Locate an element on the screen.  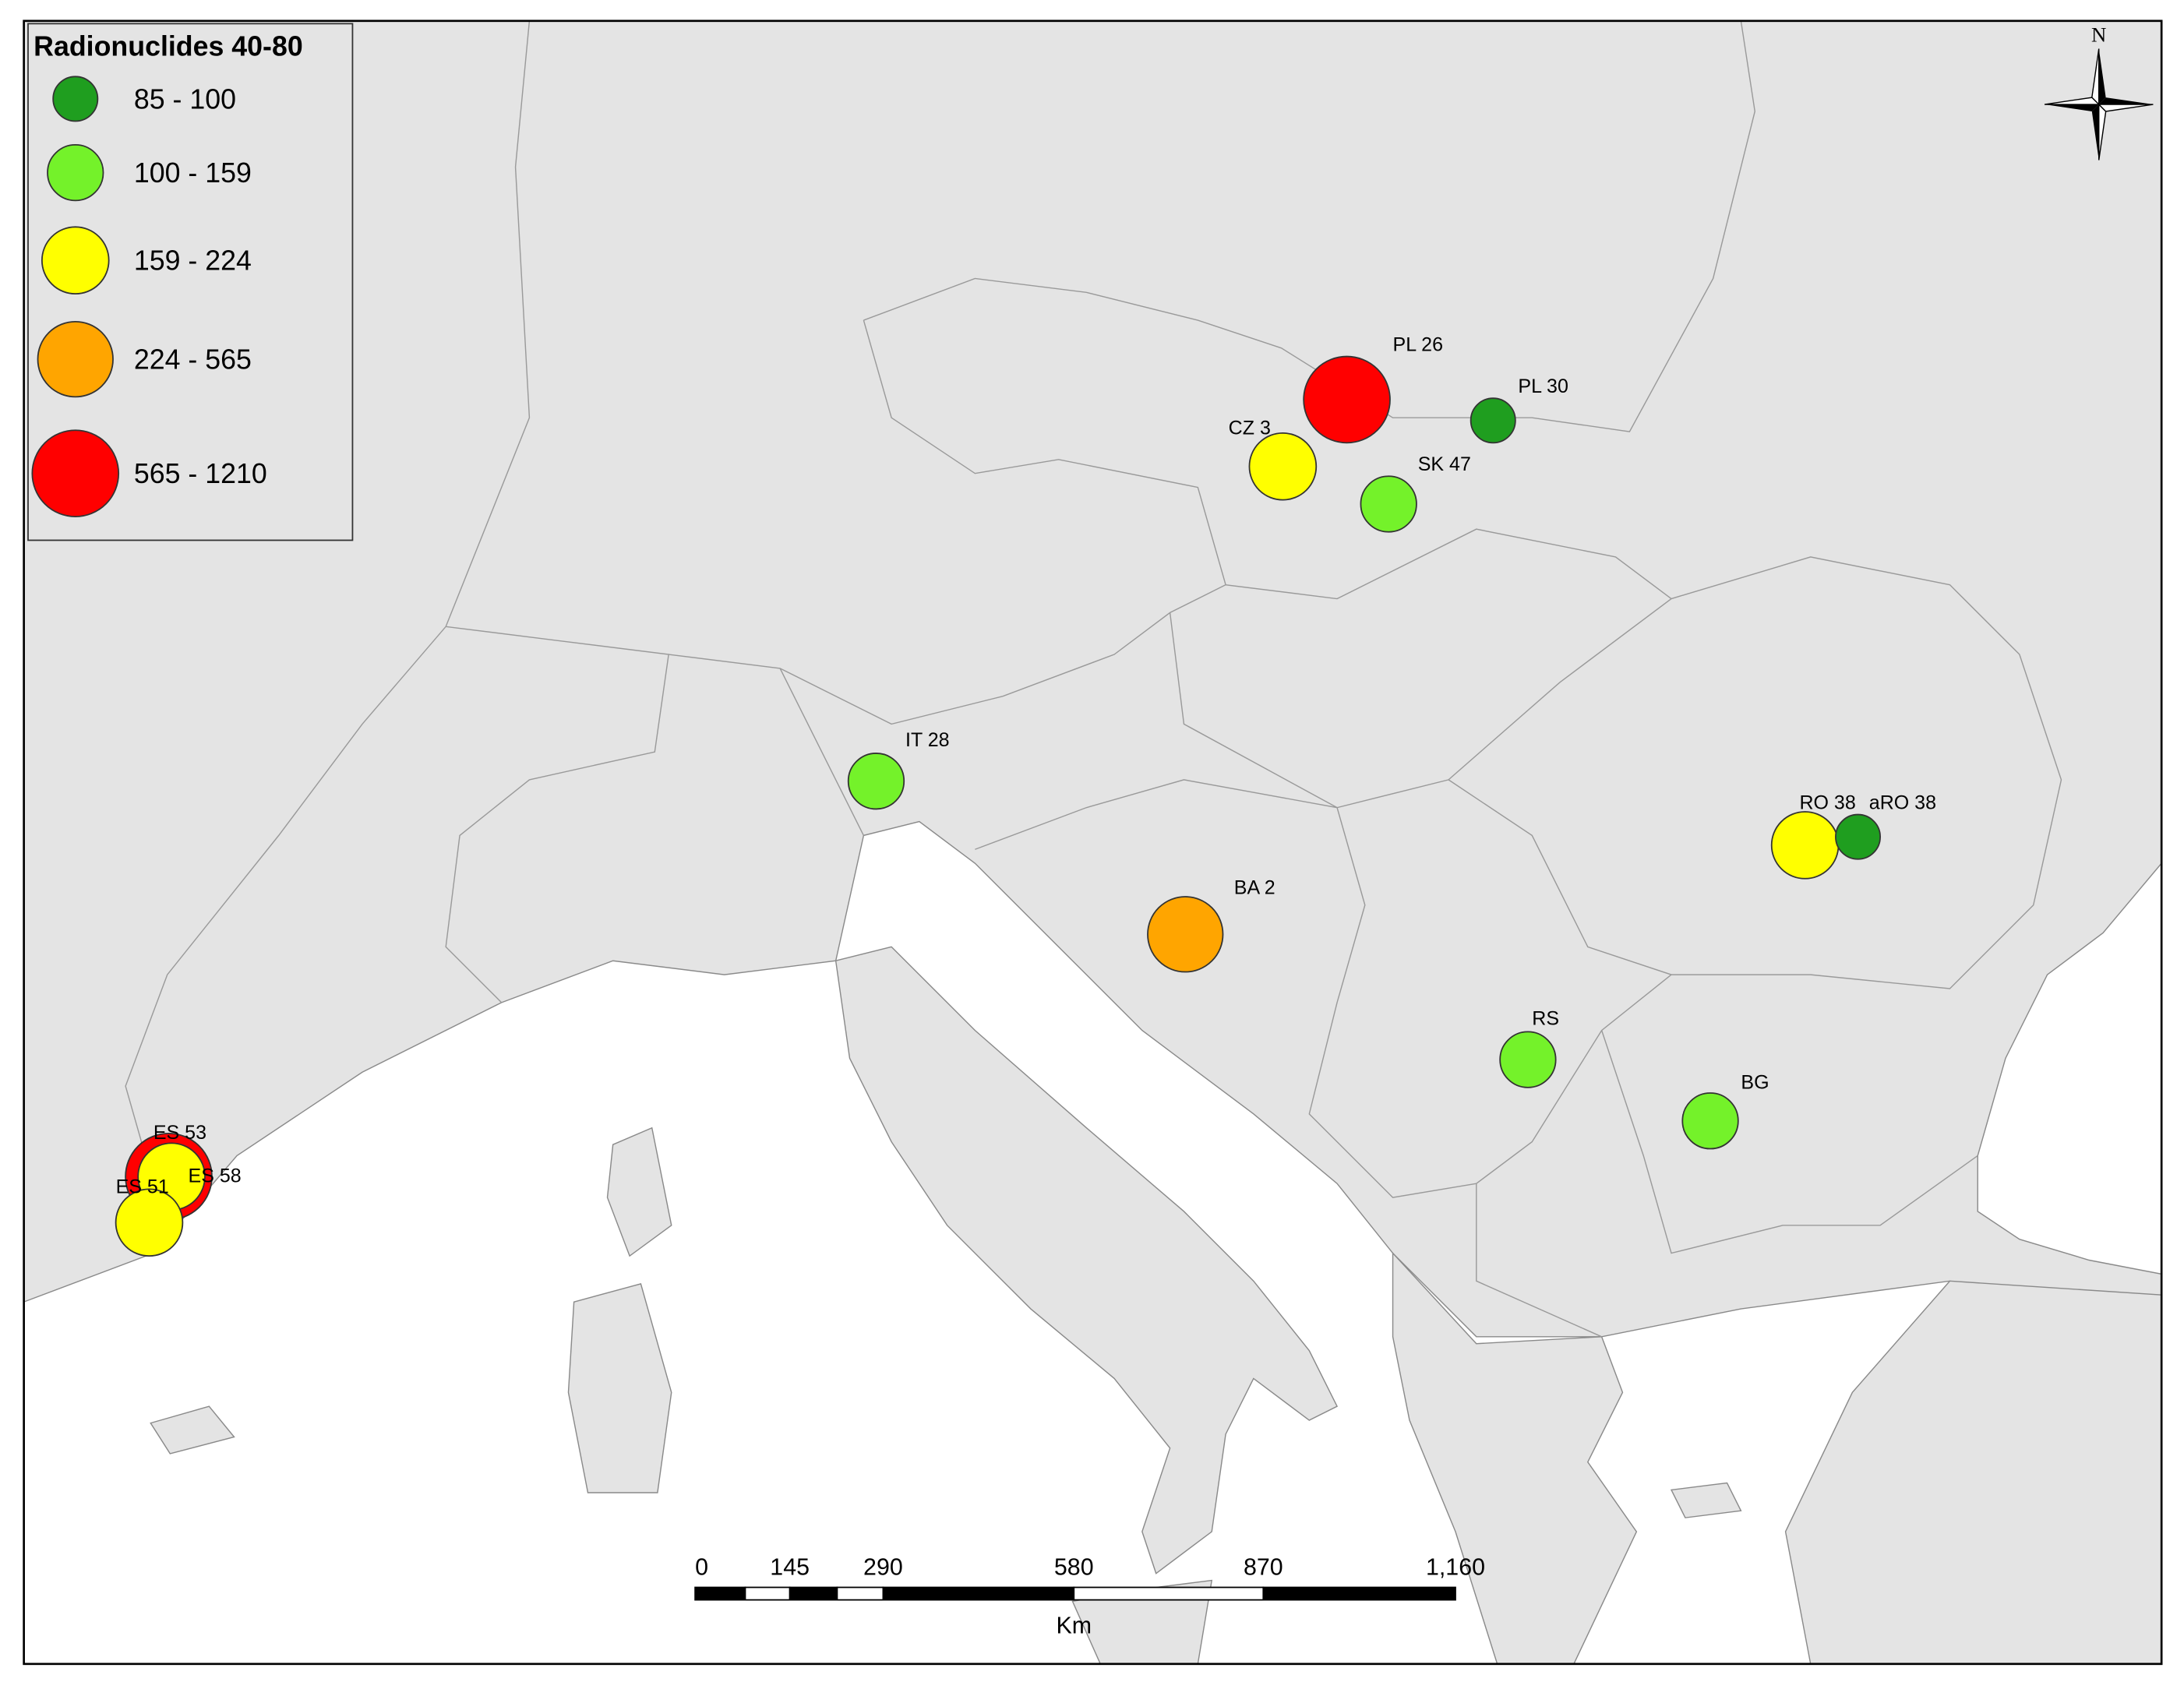
site-label: IT 28 is located at coordinates (928, 740).